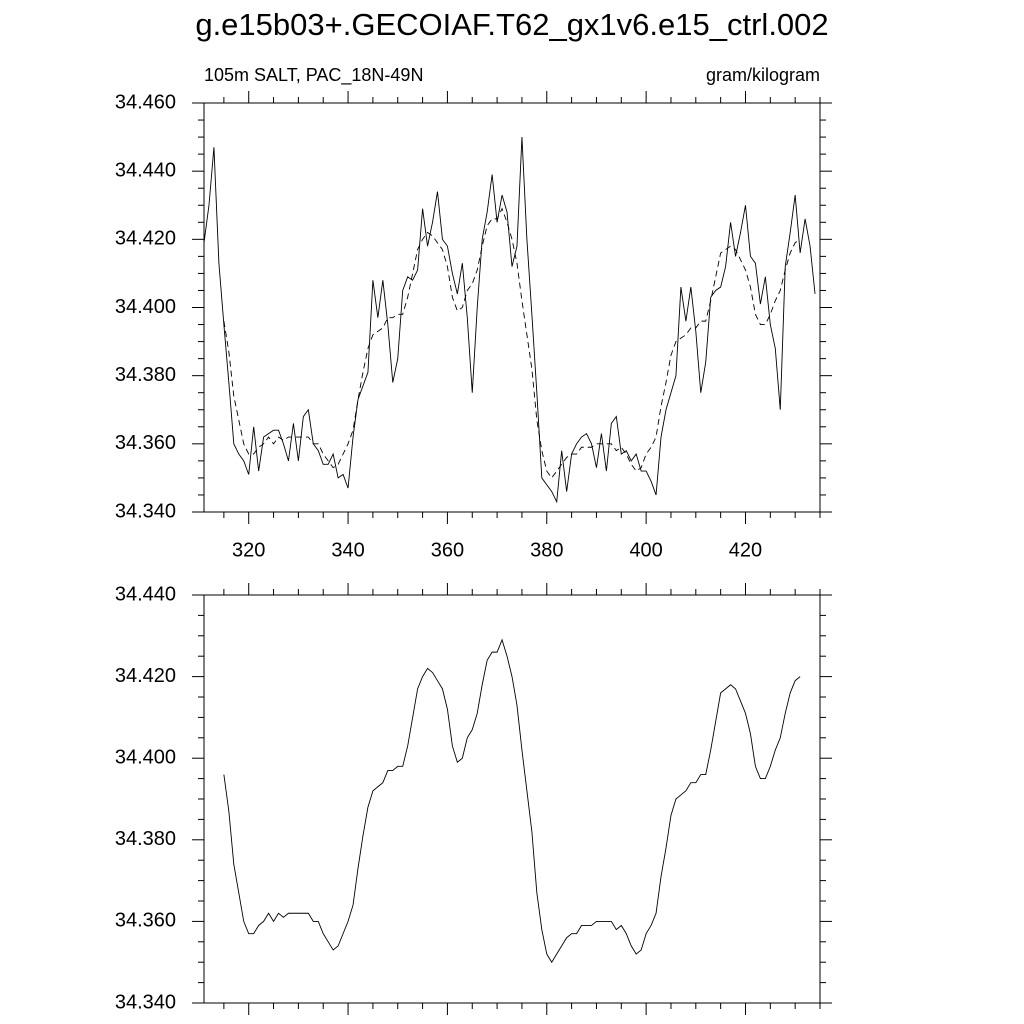 The width and height of the screenshot is (1024, 1024). I want to click on left-subtitle: 105m SALT, PAC_18N-49N, so click(313, 75).